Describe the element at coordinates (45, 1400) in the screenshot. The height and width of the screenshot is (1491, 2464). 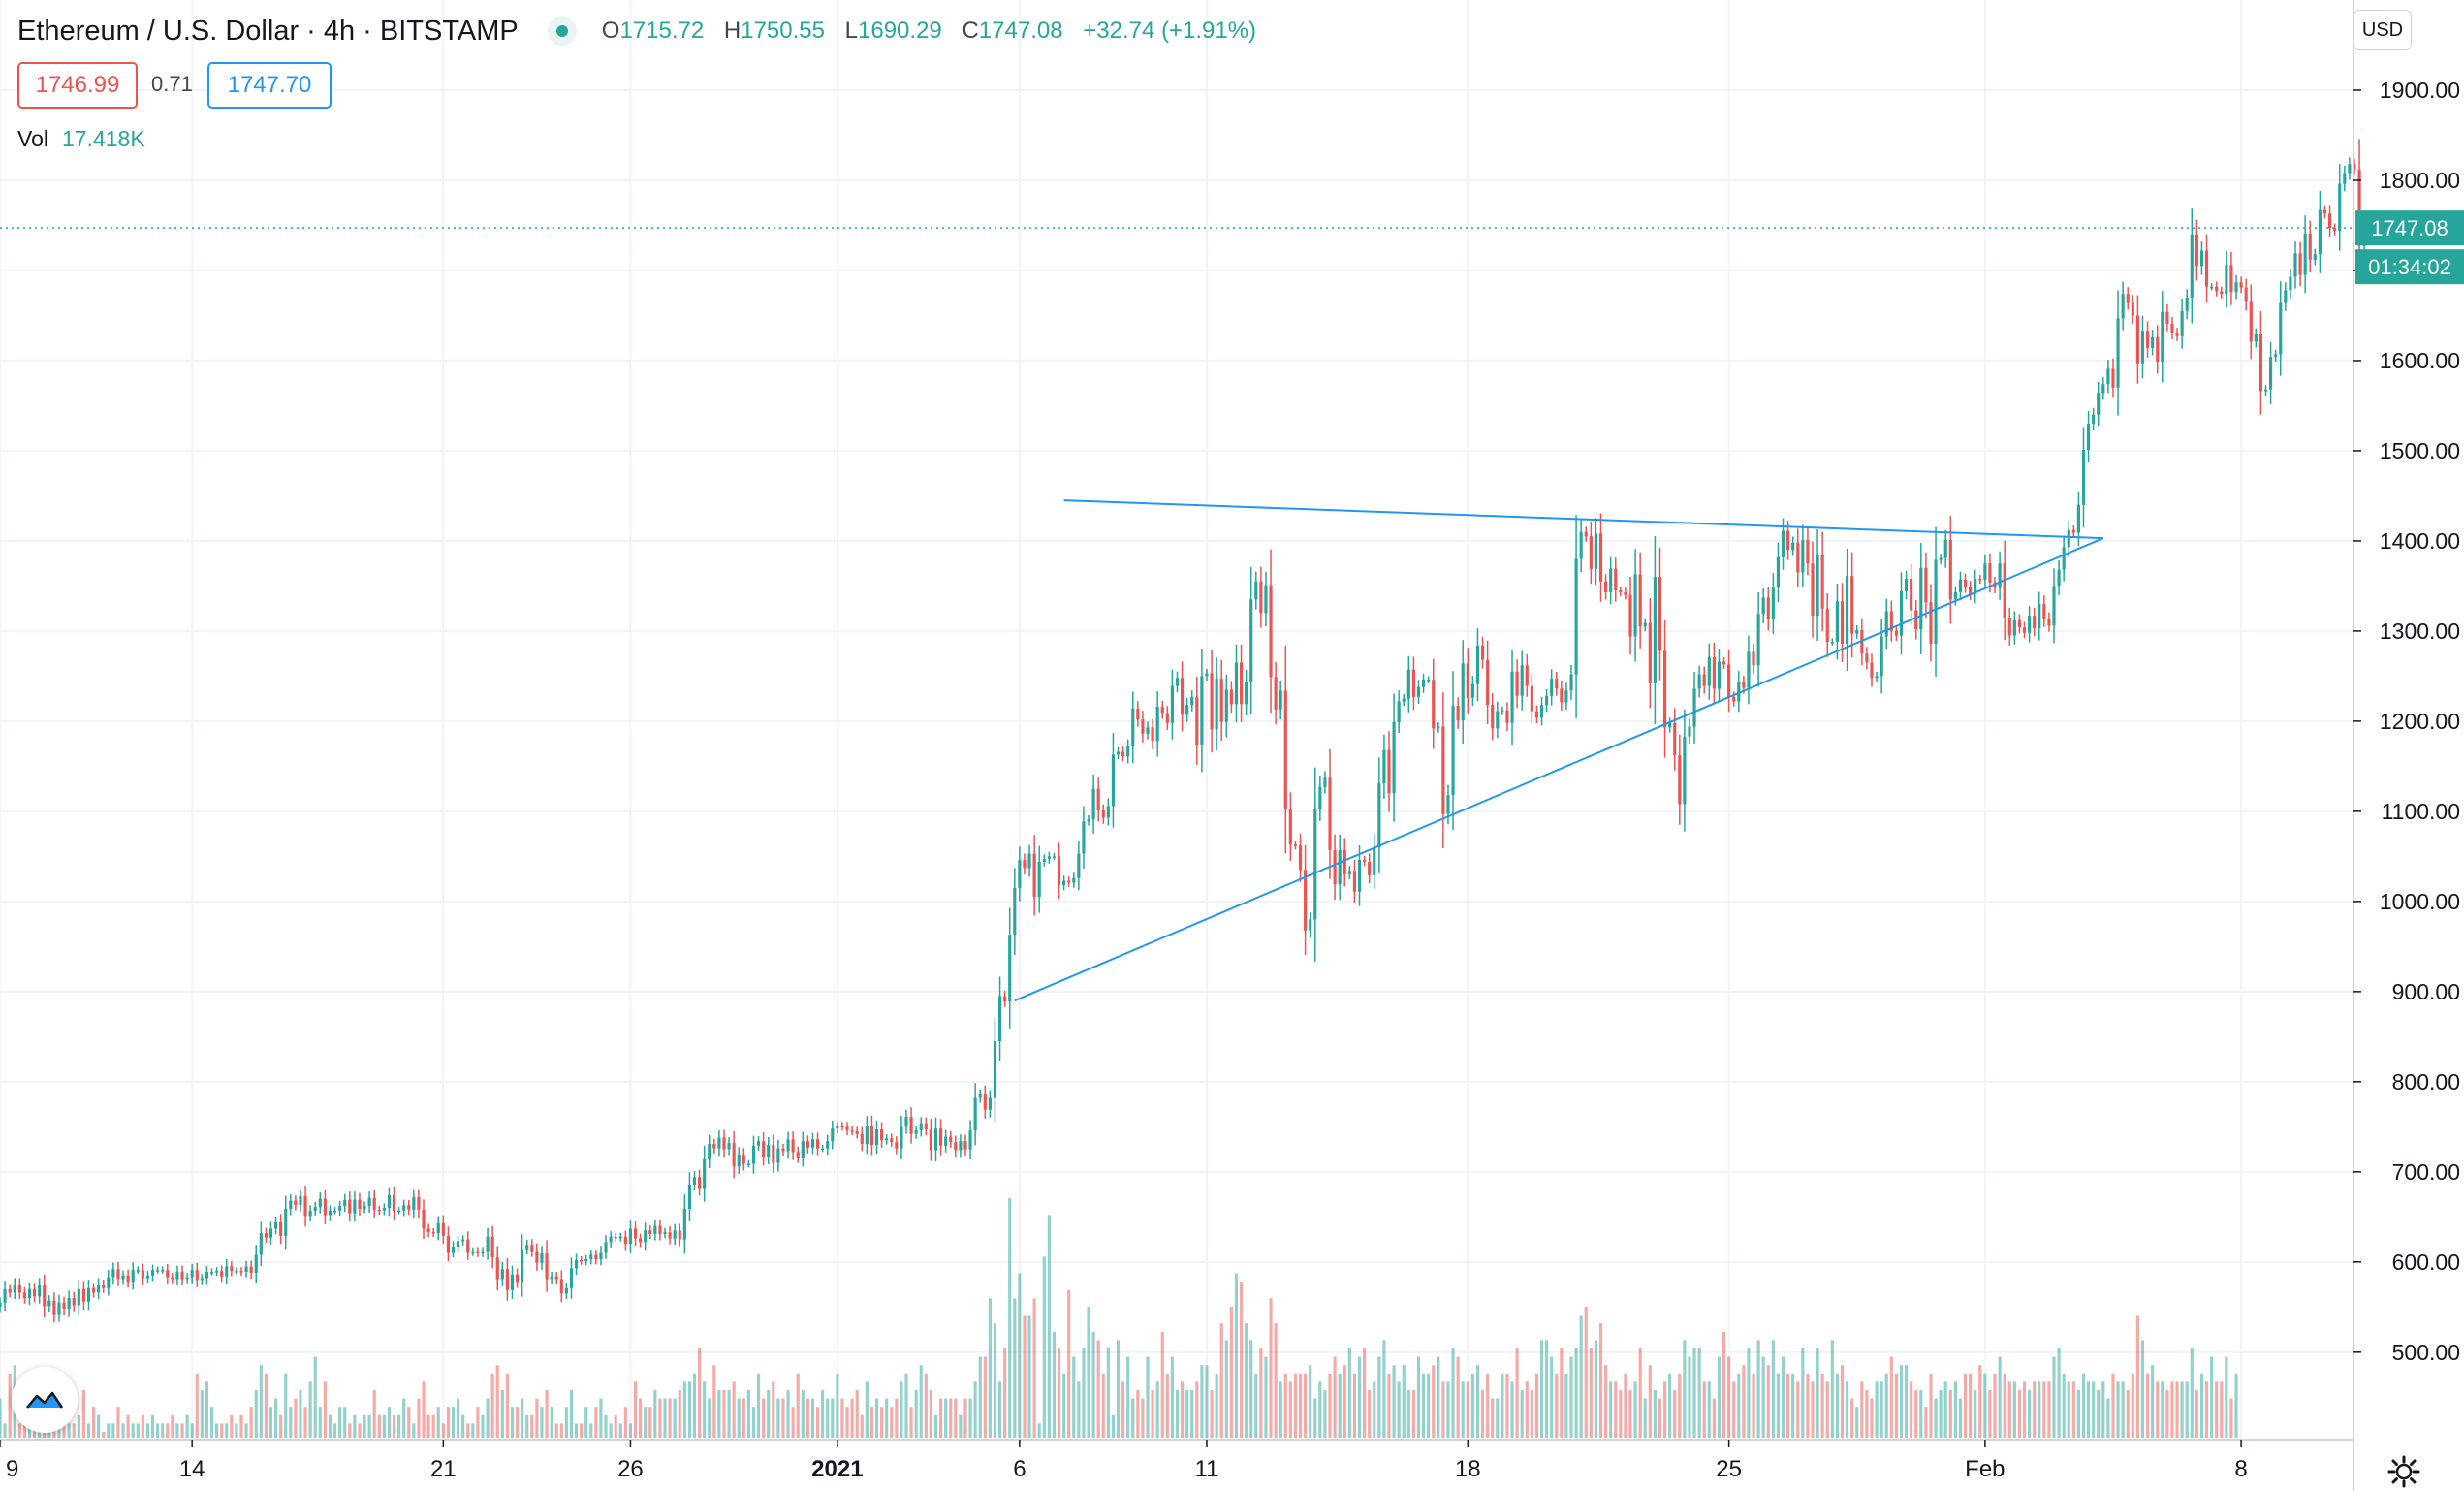
I see `tradingview-logo-icon` at that location.